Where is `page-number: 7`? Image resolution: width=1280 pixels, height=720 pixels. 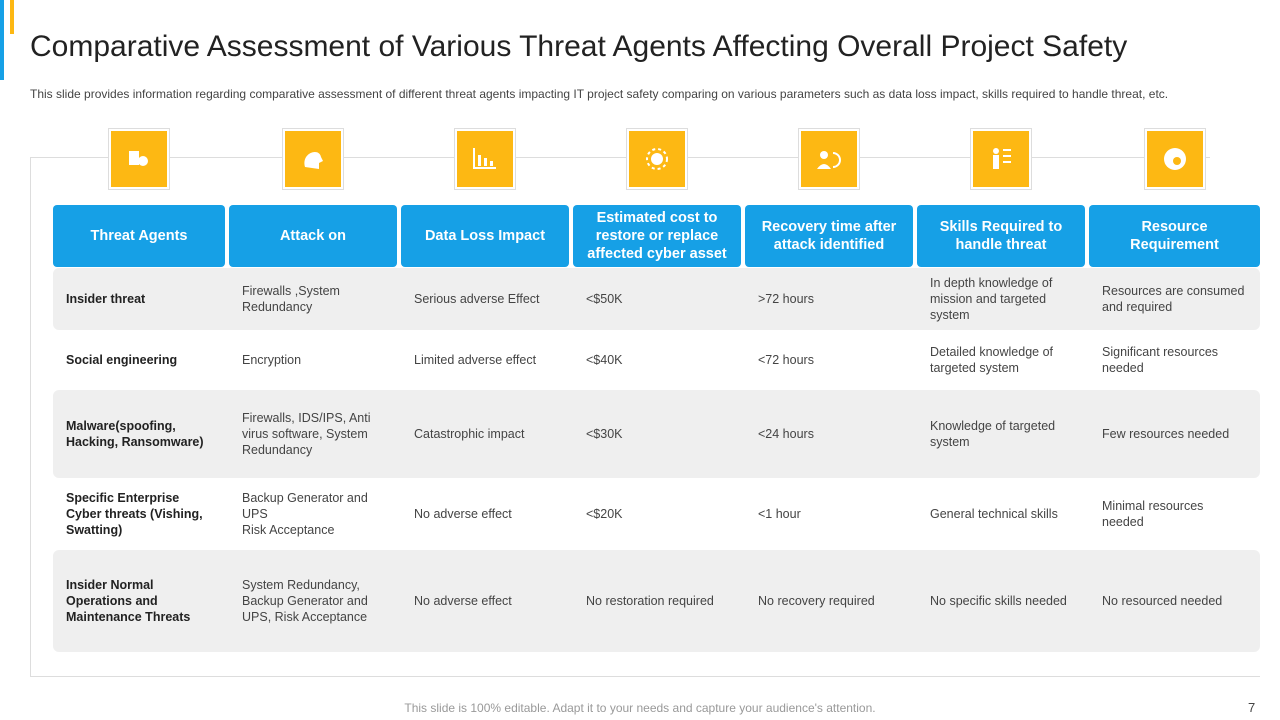 page-number: 7 is located at coordinates (1252, 707).